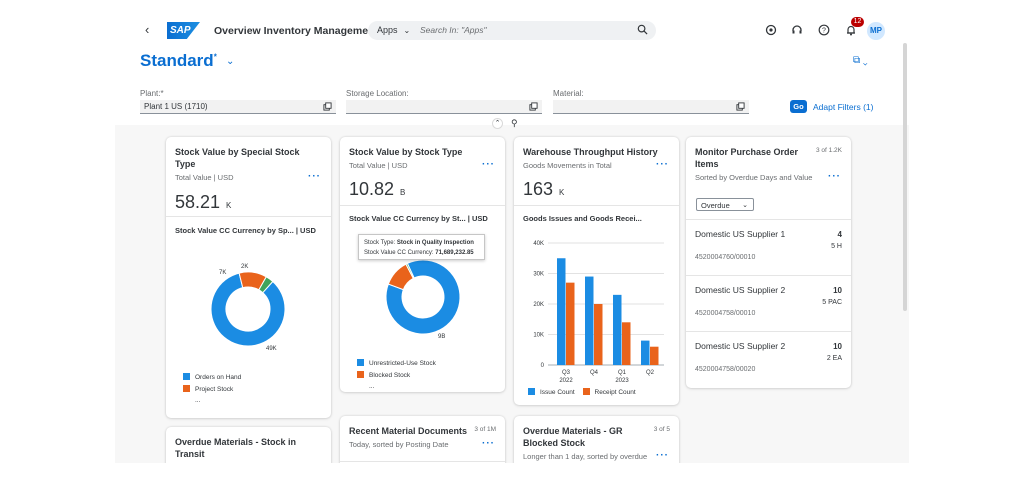  I want to click on quantity: 10, so click(837, 290).